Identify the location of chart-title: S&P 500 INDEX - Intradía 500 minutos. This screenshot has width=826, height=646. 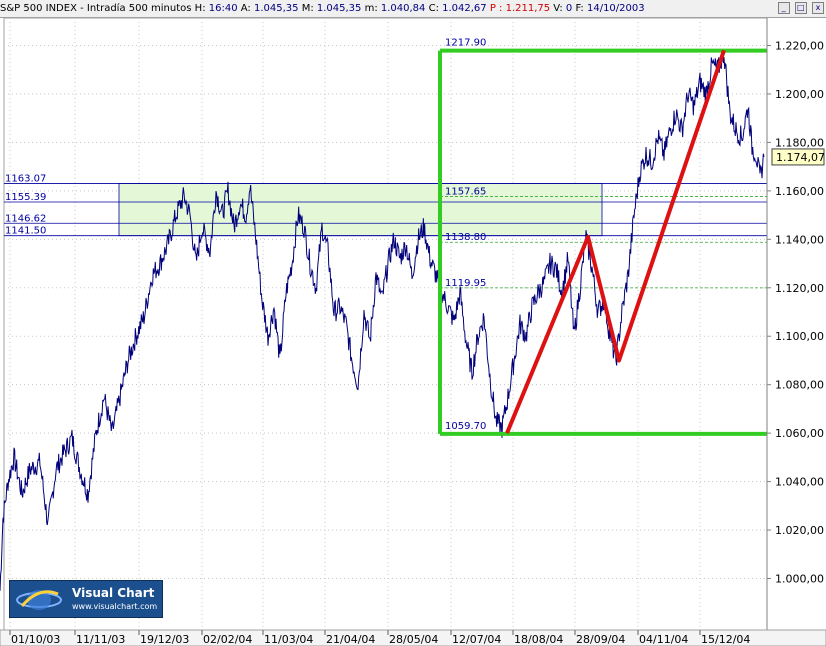
(96, 8).